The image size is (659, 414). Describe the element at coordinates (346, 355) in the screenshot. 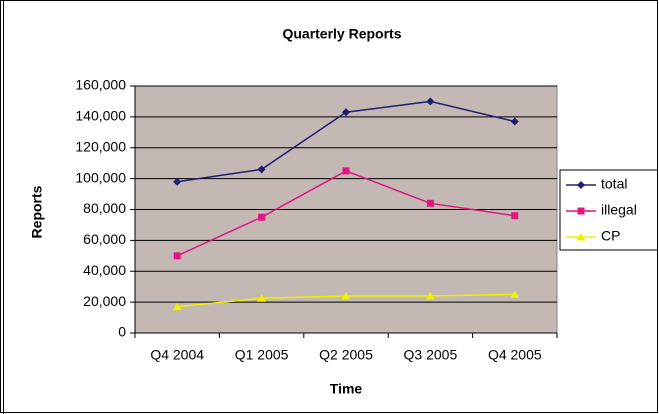

I see `x-tick-label: Q2 2005` at that location.